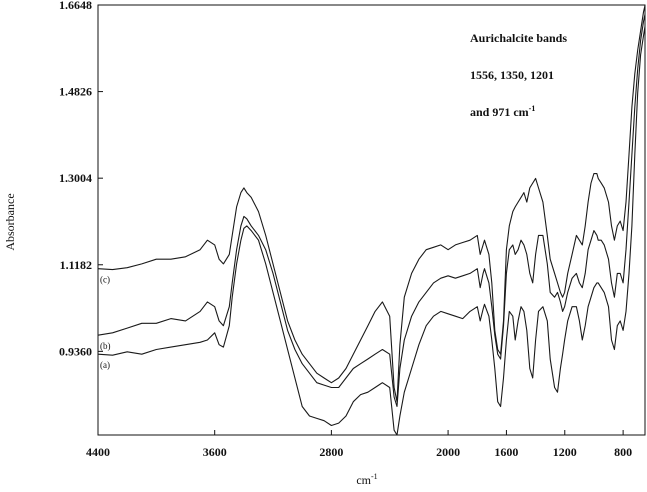 The image size is (647, 492). What do you see at coordinates (75, 6) in the screenshot?
I see `y-tick-label: 1.6648` at bounding box center [75, 6].